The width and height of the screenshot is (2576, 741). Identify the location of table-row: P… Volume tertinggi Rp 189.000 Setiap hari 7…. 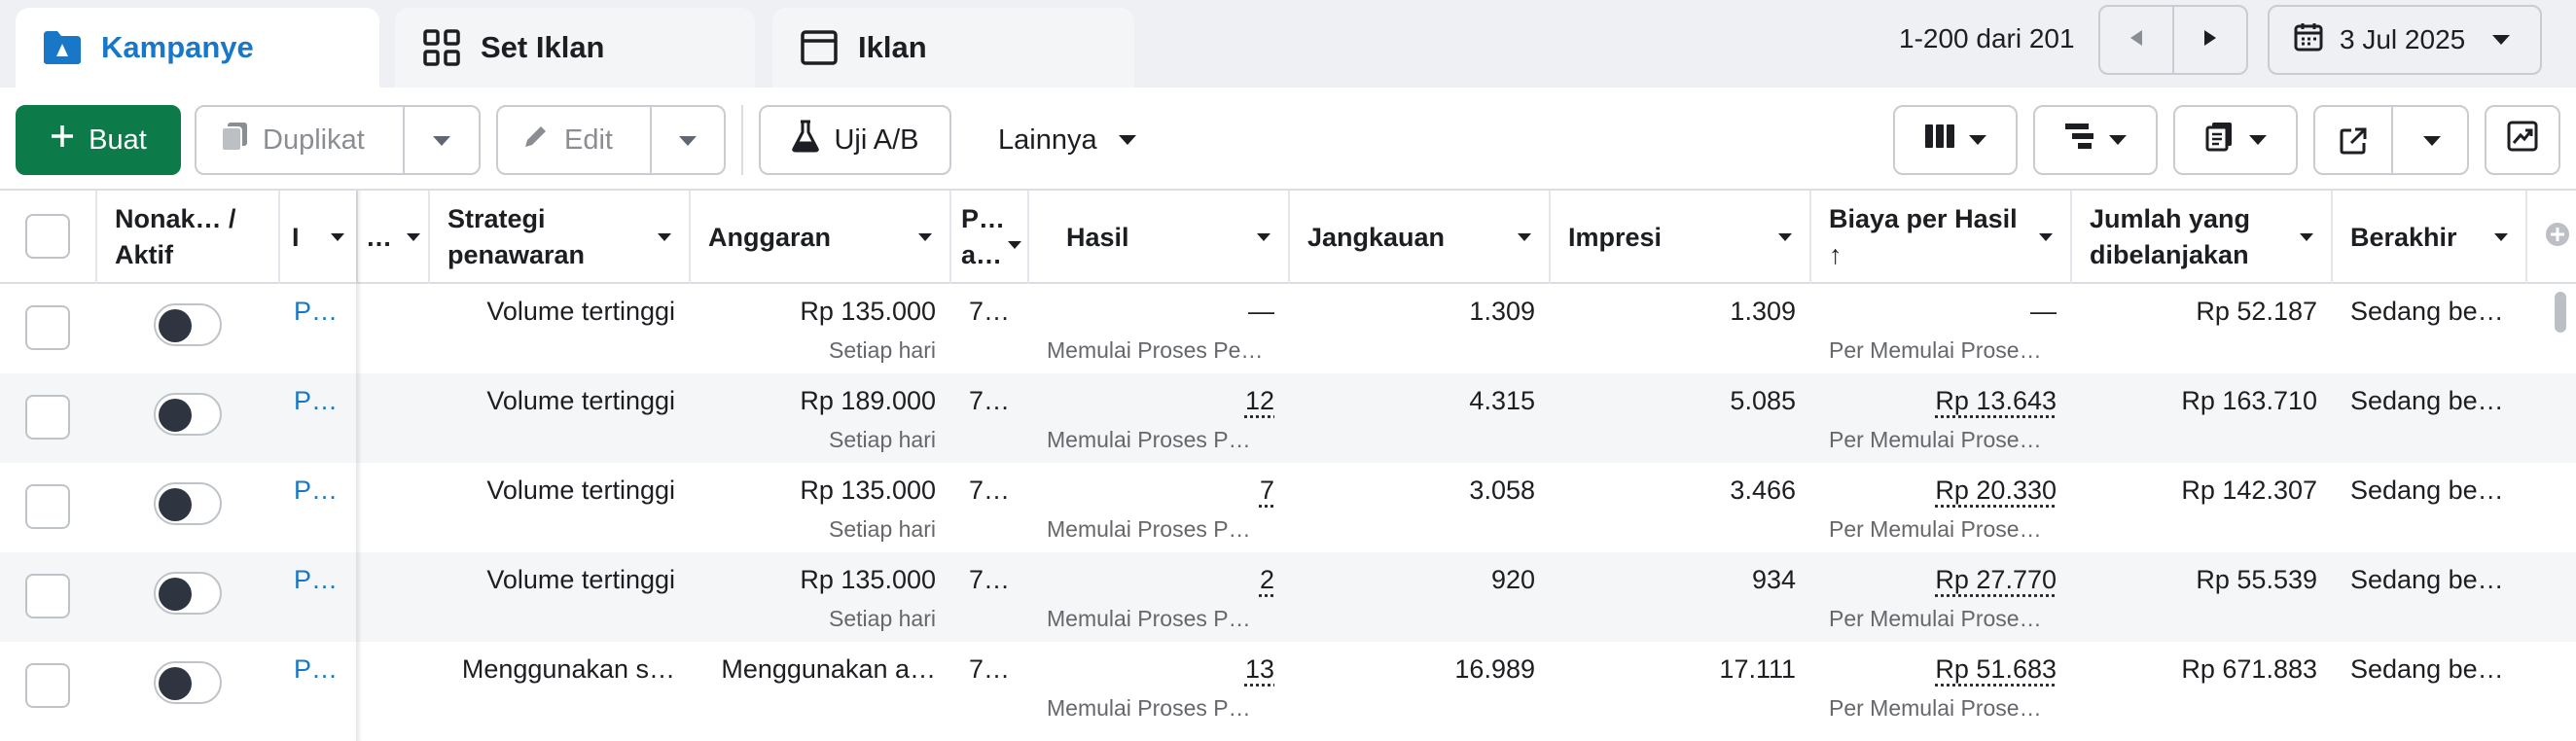
(1288, 418).